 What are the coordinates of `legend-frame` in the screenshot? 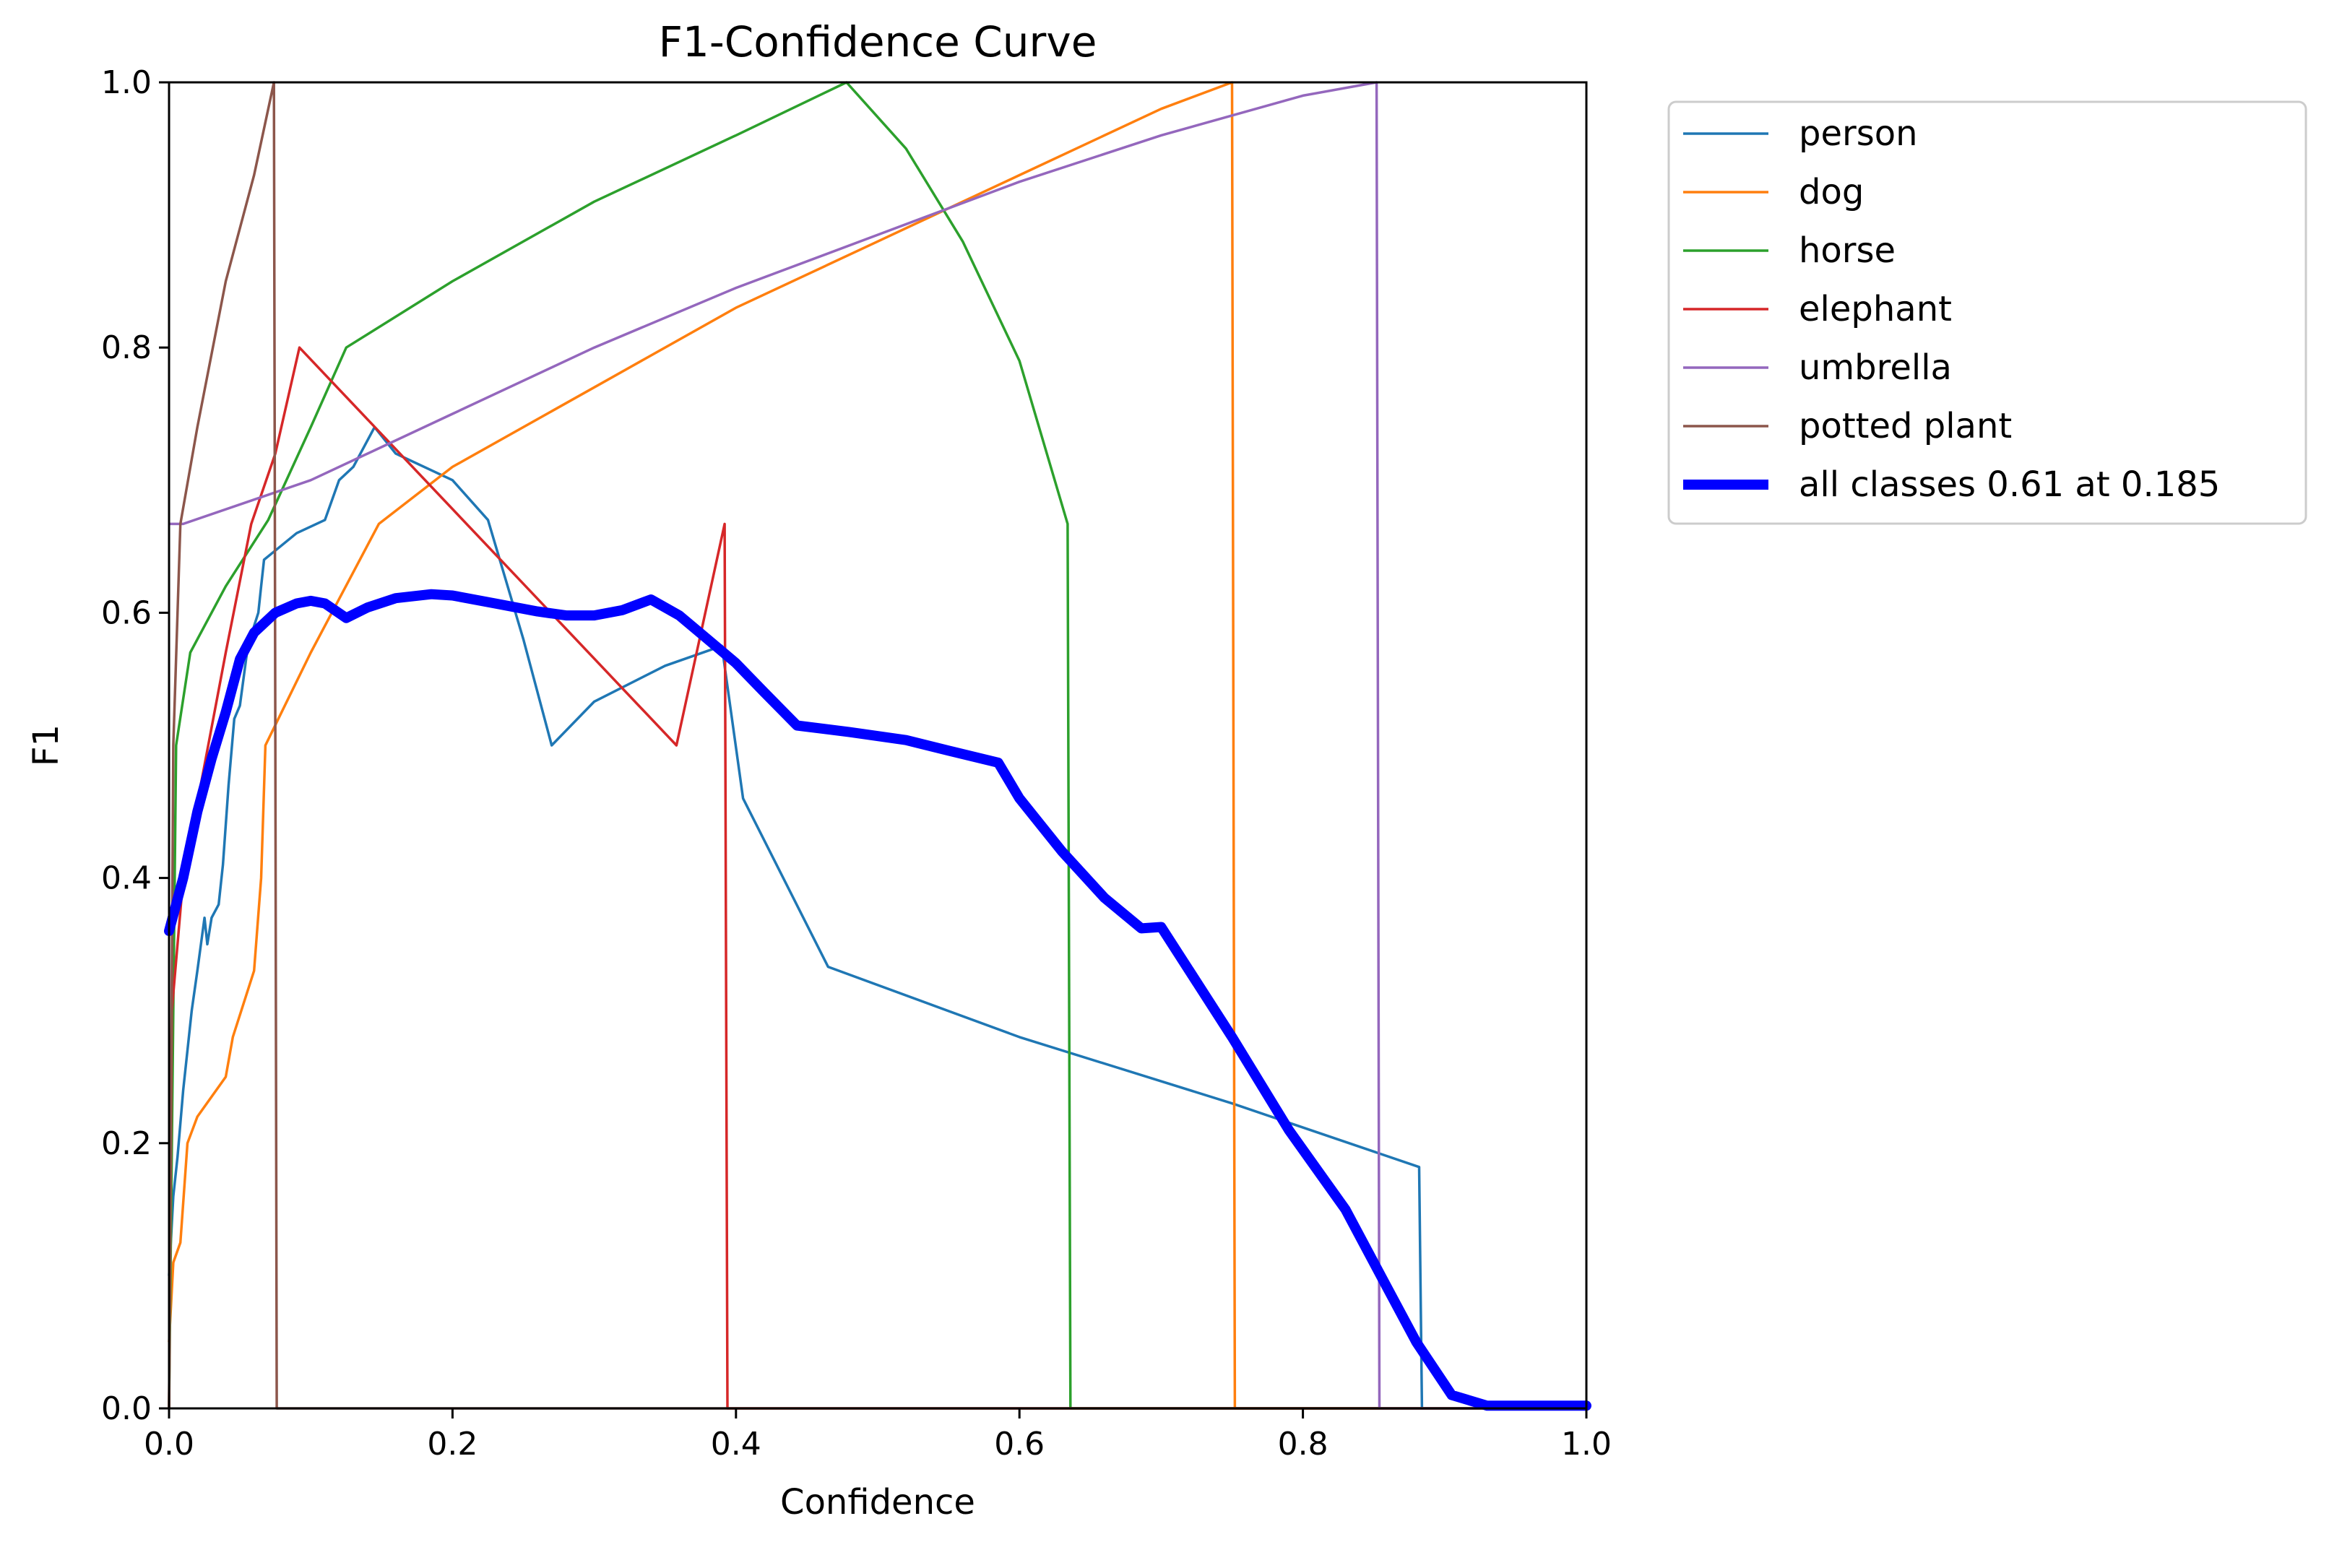 It's located at (1987, 312).